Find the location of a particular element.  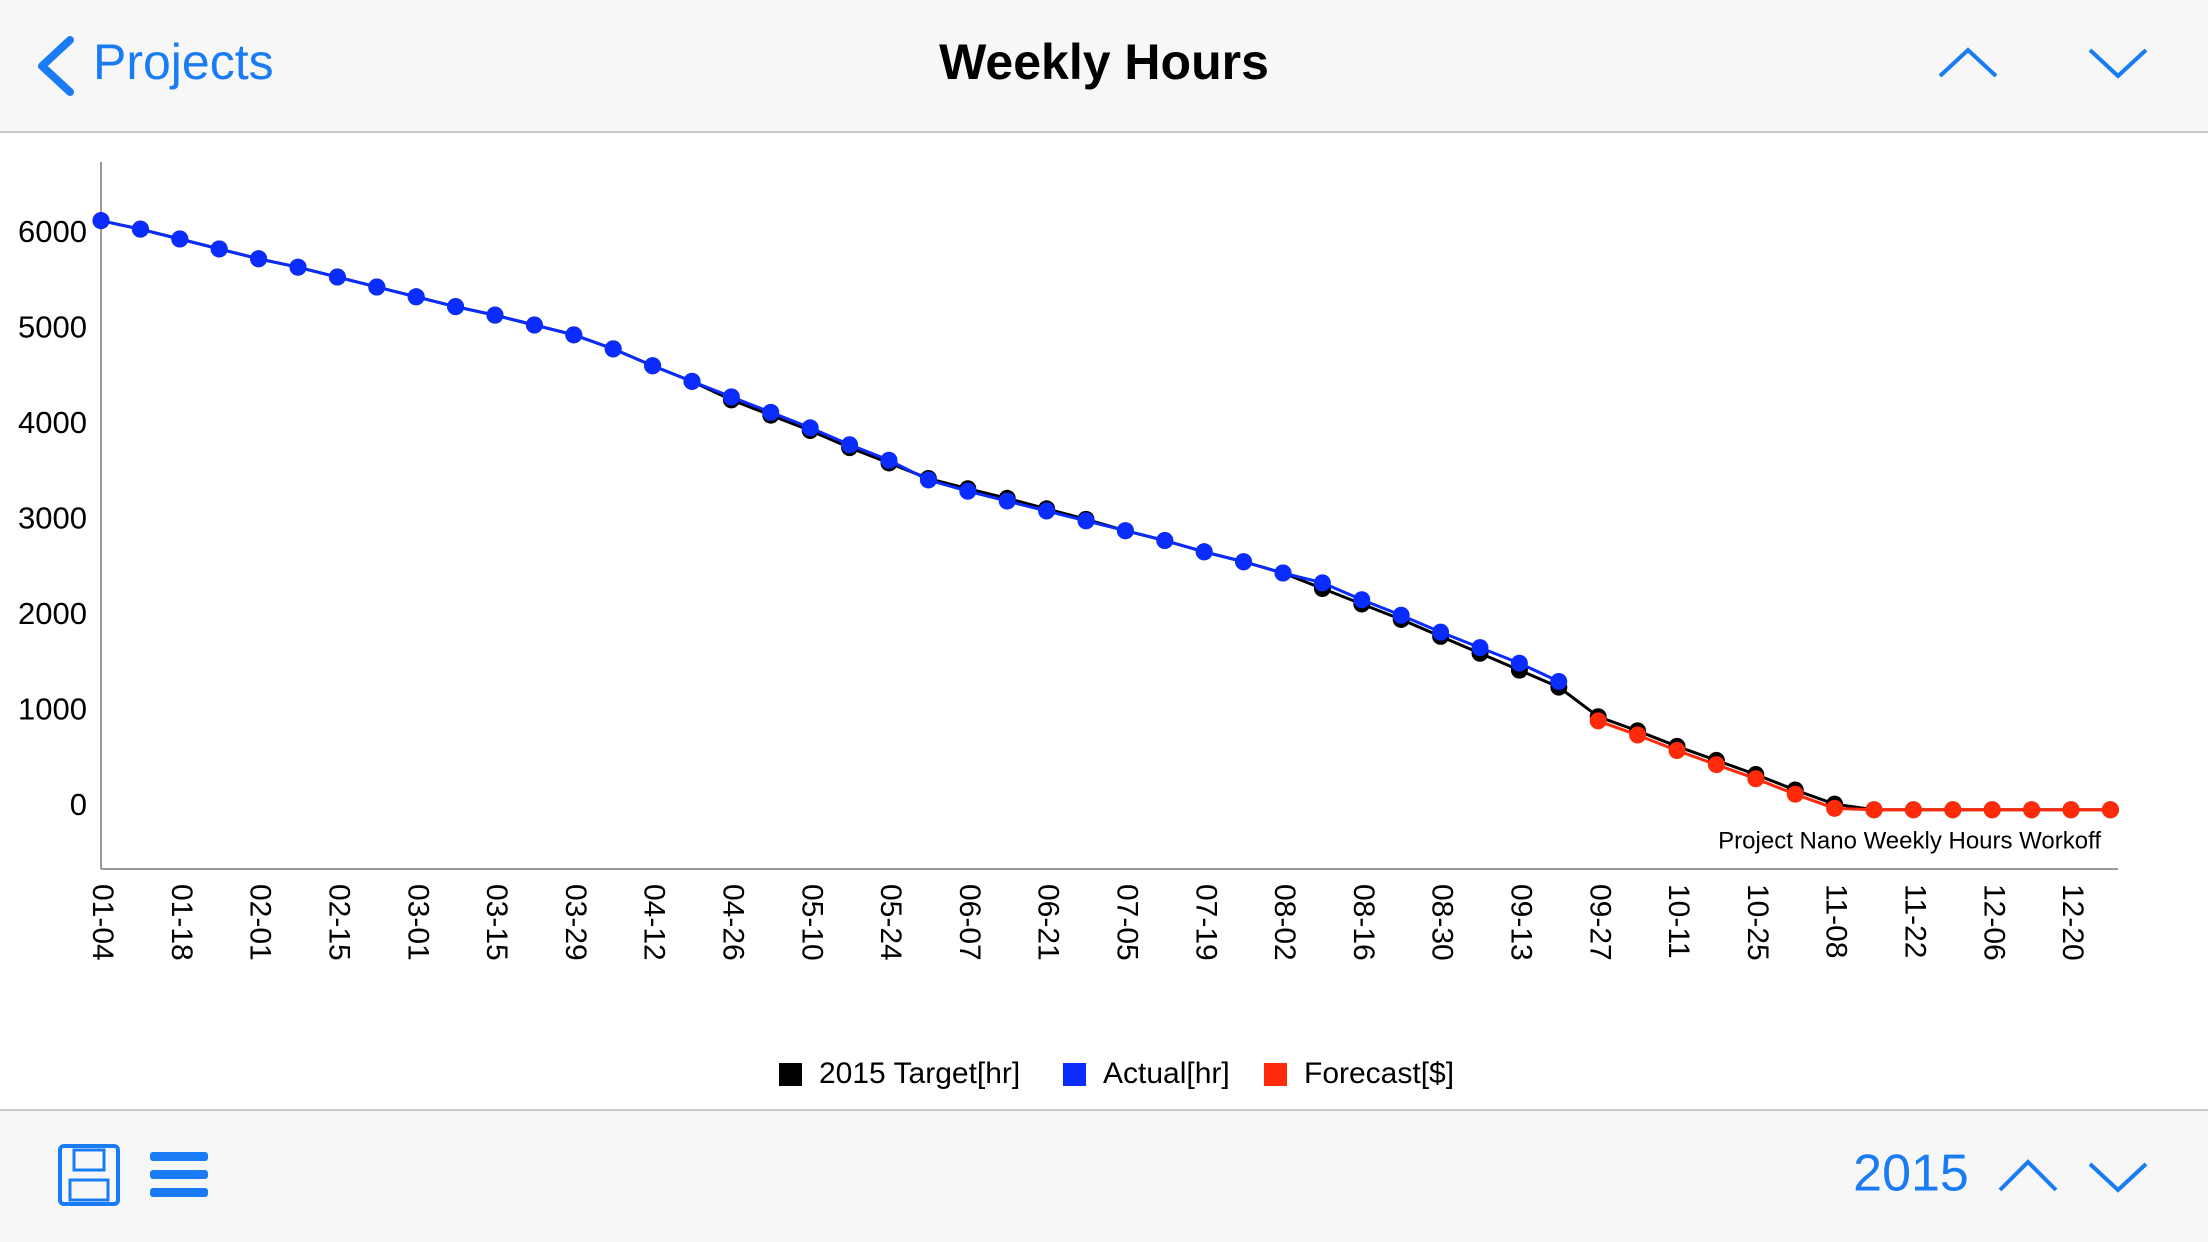

x-tick-label: 08-30 is located at coordinates (1442, 922).